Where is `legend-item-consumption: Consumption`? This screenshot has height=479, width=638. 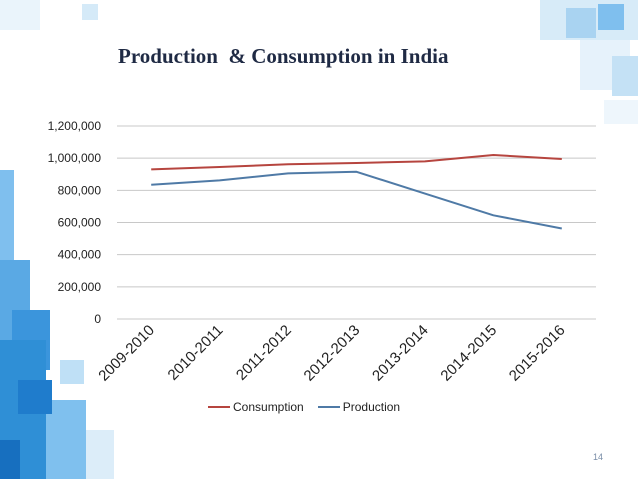
legend-item-consumption: Consumption is located at coordinates (256, 407).